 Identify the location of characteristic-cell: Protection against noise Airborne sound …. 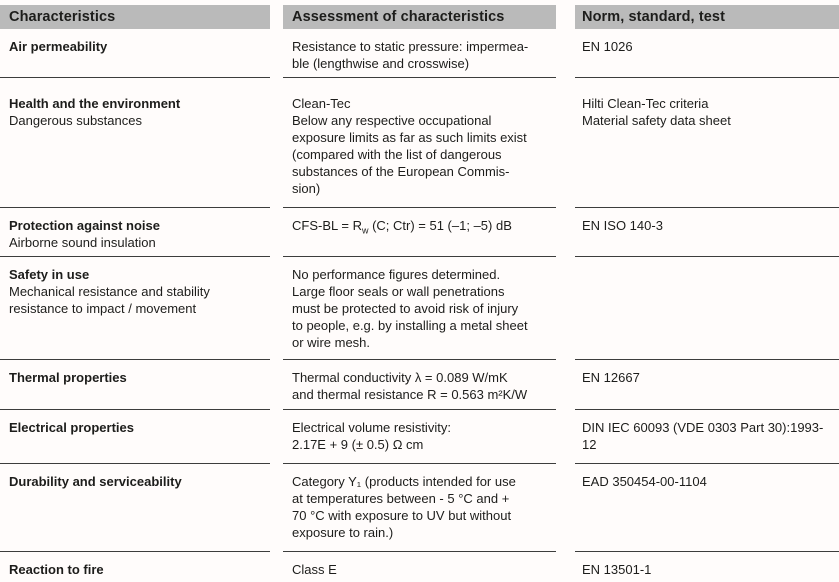
(135, 232).